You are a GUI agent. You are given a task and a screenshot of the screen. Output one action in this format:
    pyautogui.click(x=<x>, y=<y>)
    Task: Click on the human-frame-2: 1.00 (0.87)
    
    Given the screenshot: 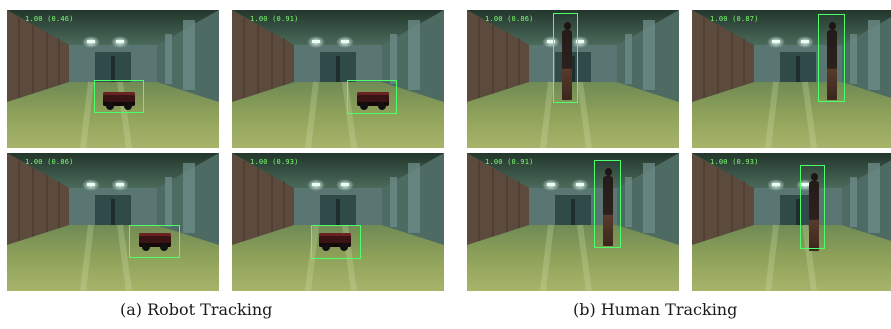 What is the action you would take?
    pyautogui.click(x=791, y=79)
    